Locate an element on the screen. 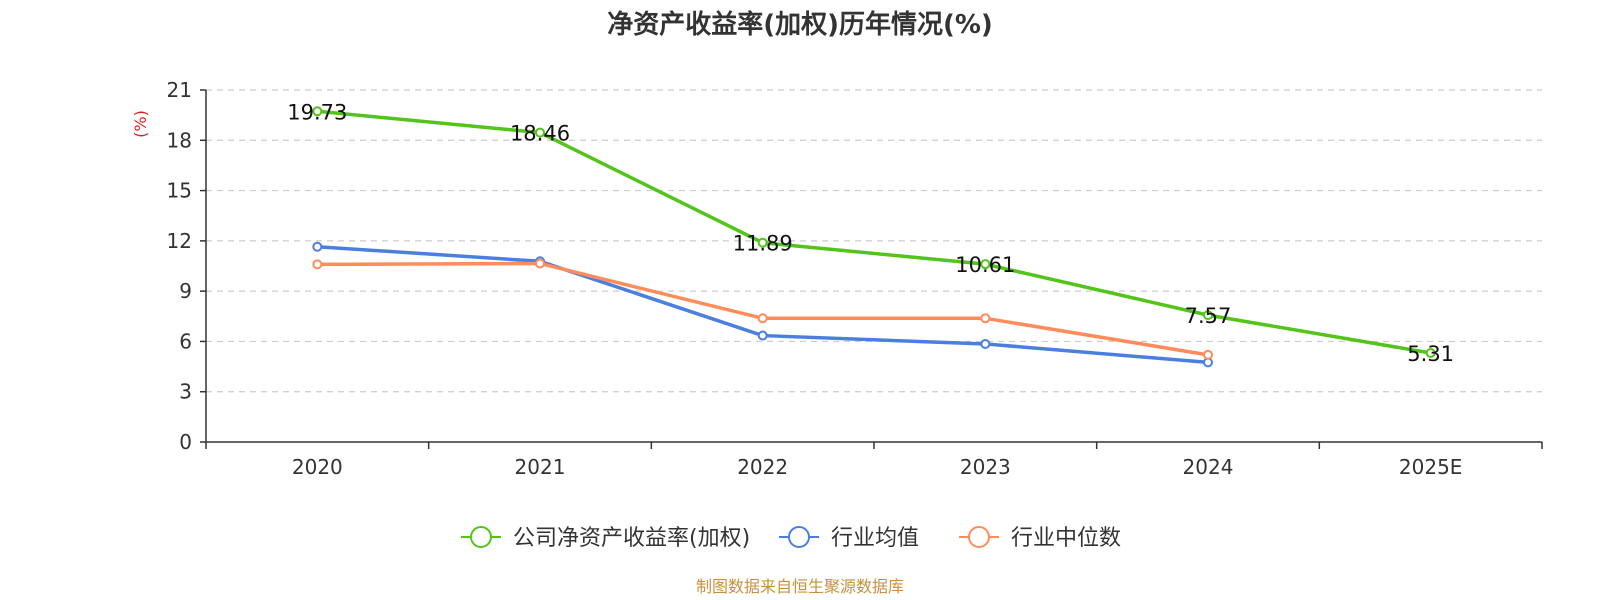 This screenshot has height=600, width=1600. y-tick-label-9: 9 is located at coordinates (185, 291).